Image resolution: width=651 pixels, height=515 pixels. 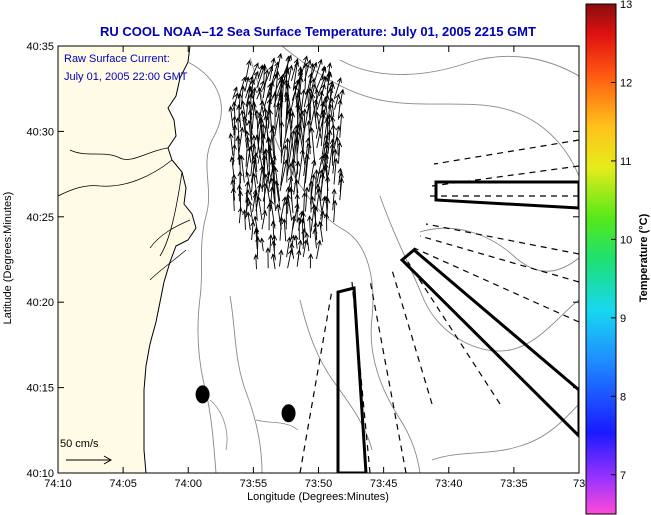 What do you see at coordinates (8, 258) in the screenshot?
I see `y-axis-label: Latitude (Degrees:Minutes)` at bounding box center [8, 258].